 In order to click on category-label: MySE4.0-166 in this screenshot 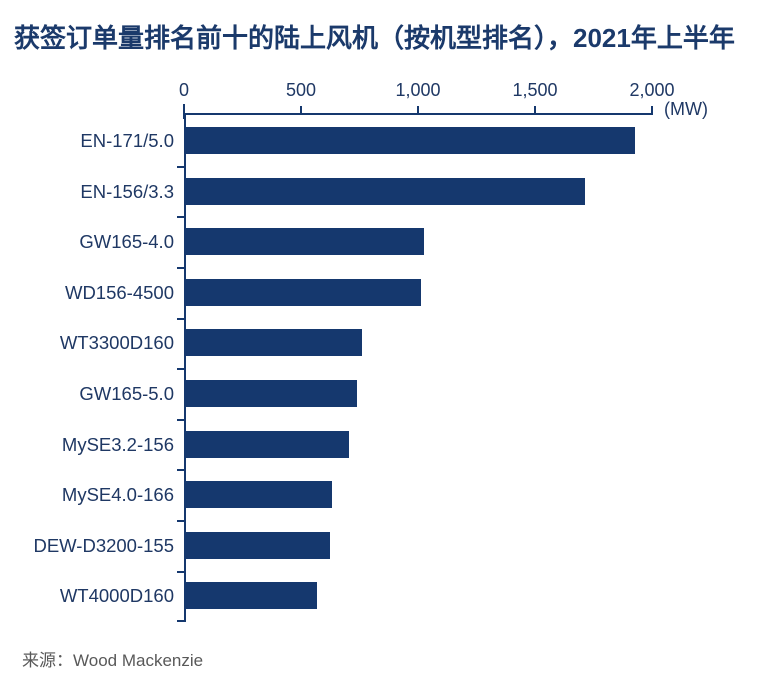, I will do `click(117, 495)`.